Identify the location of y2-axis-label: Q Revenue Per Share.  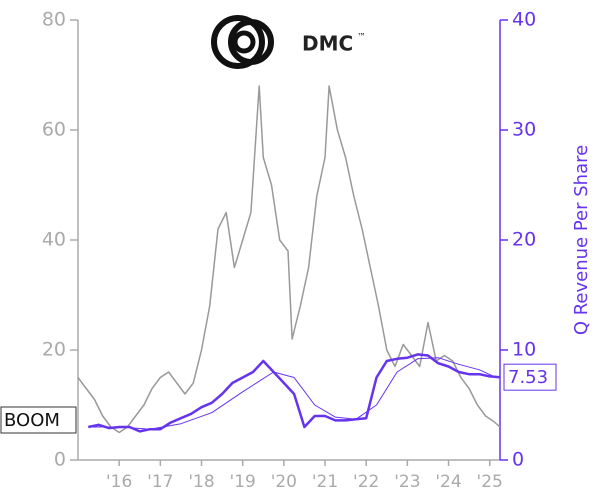
(581, 240).